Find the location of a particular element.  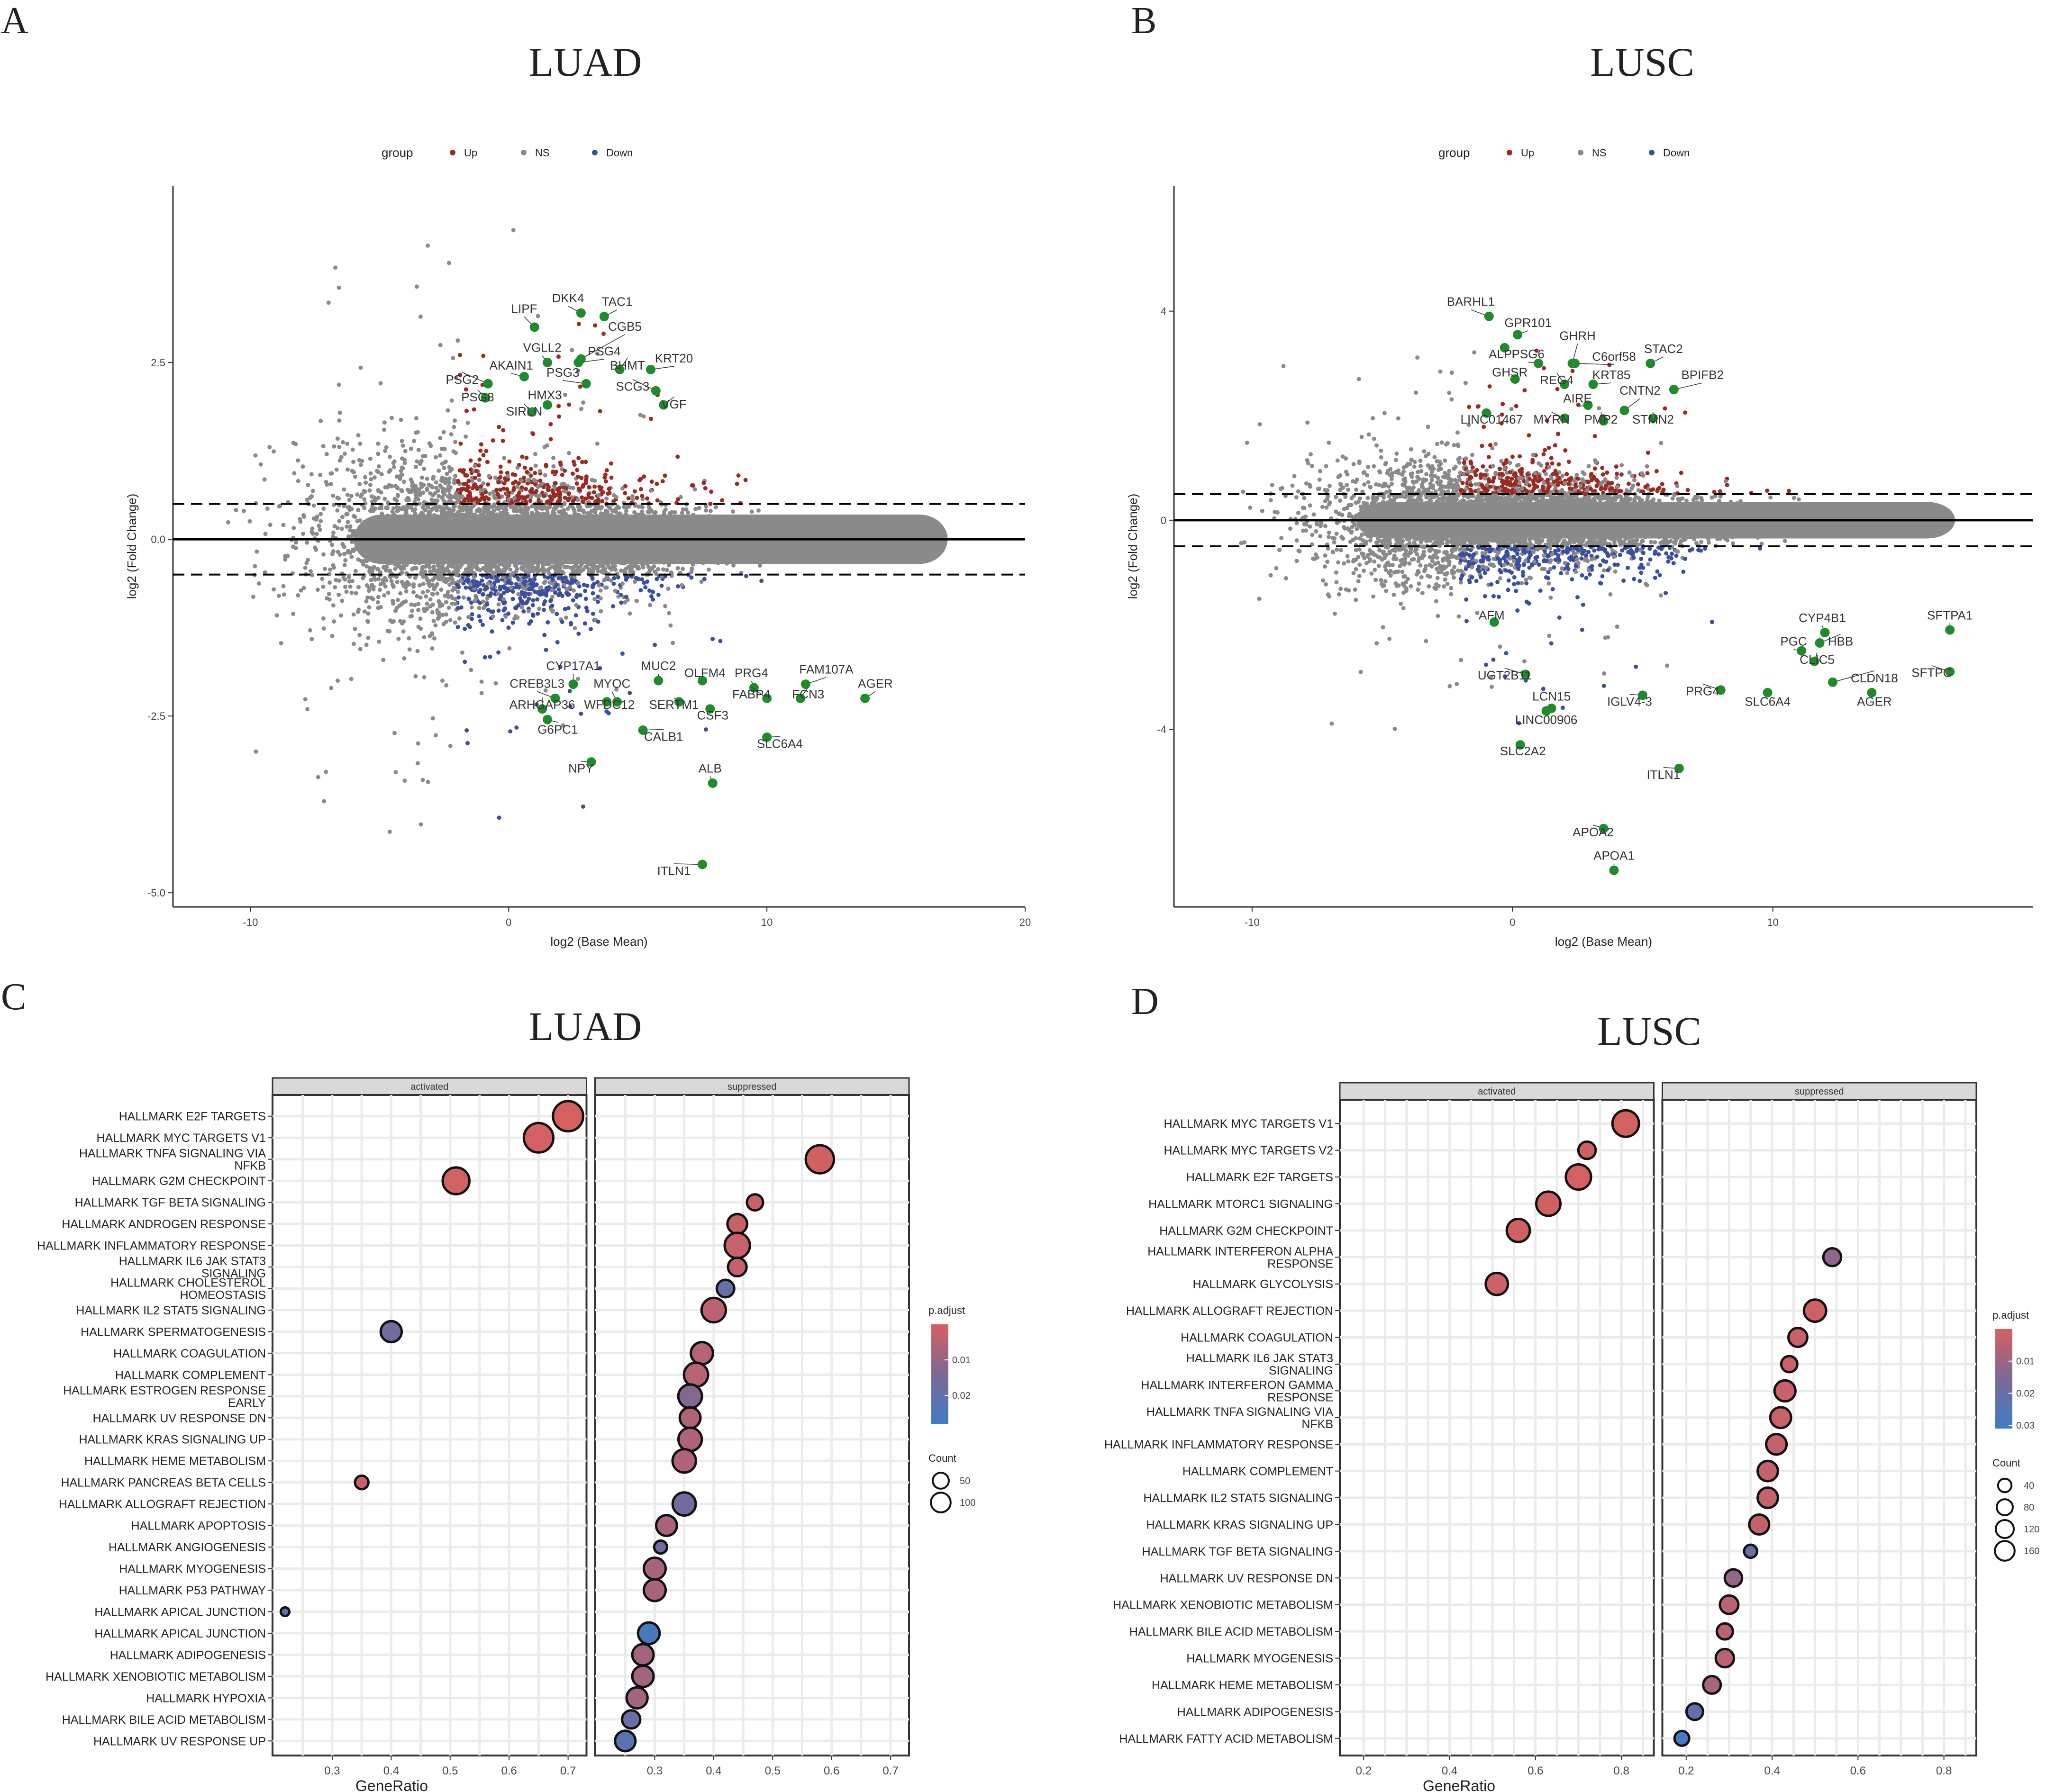

y-tick-label: 2.5 is located at coordinates (158, 363).